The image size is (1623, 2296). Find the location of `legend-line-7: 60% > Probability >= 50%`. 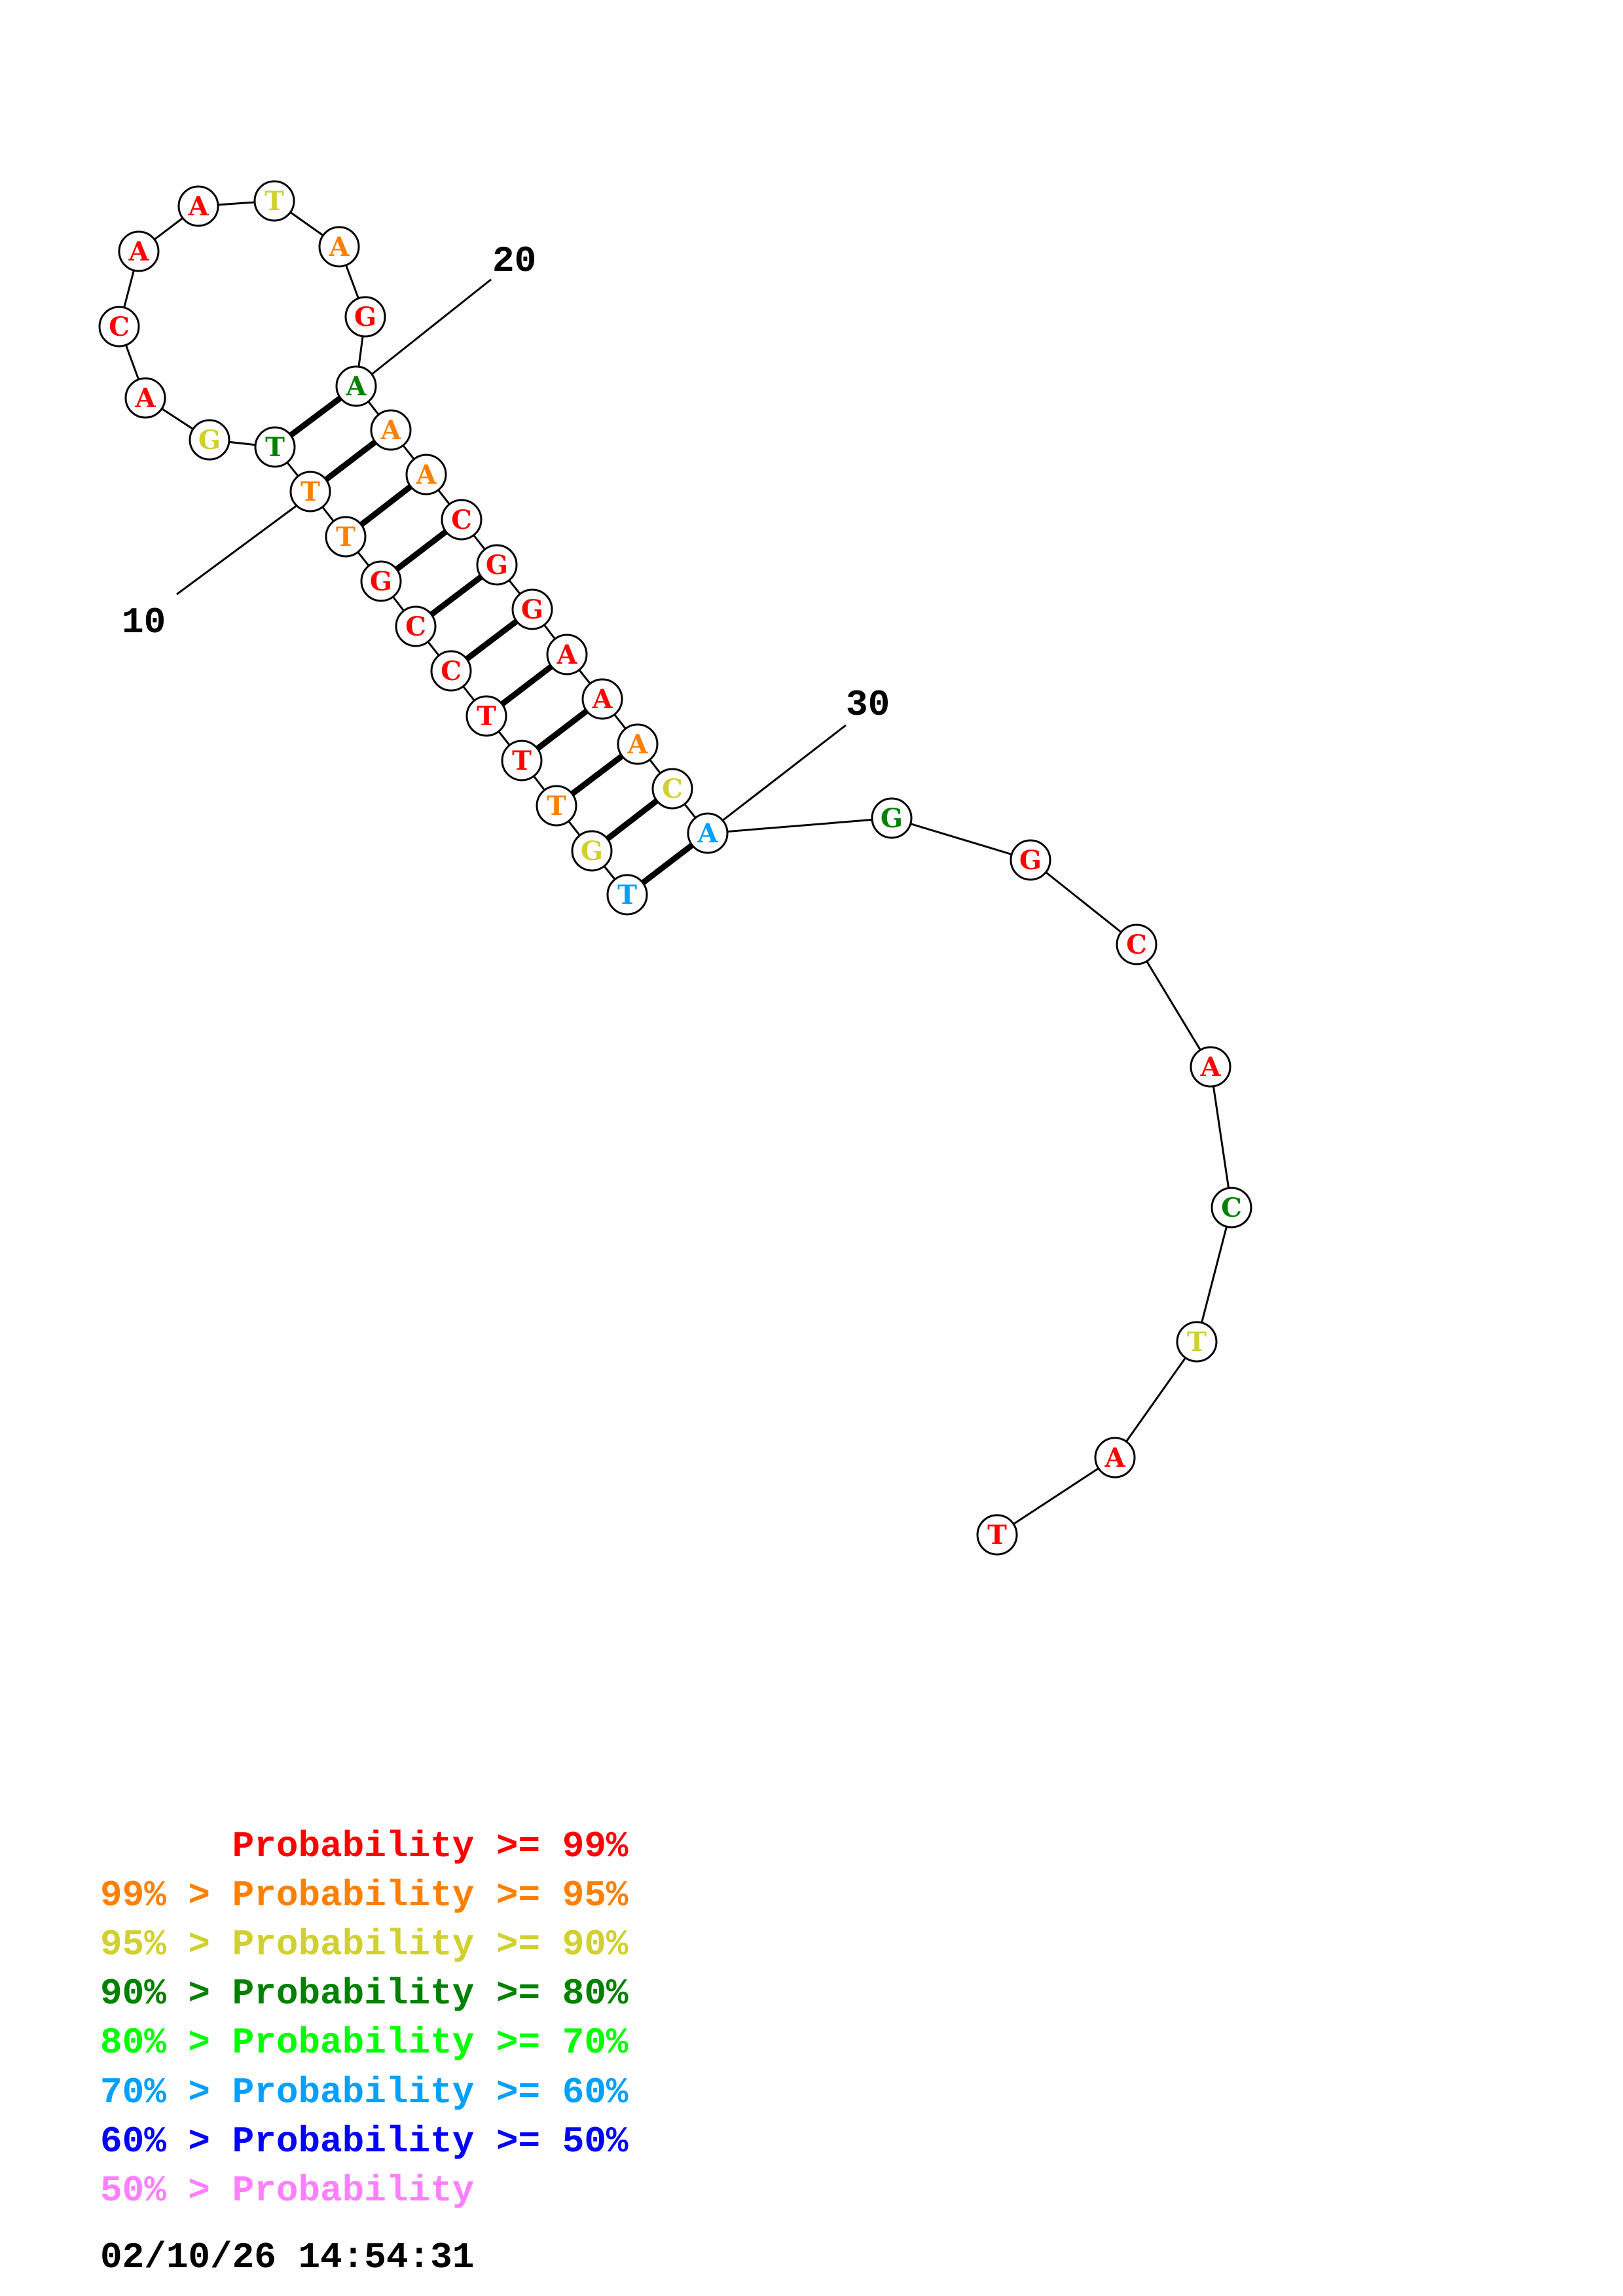

legend-line-7: 60% > Probability >= 50% is located at coordinates (364, 2141).